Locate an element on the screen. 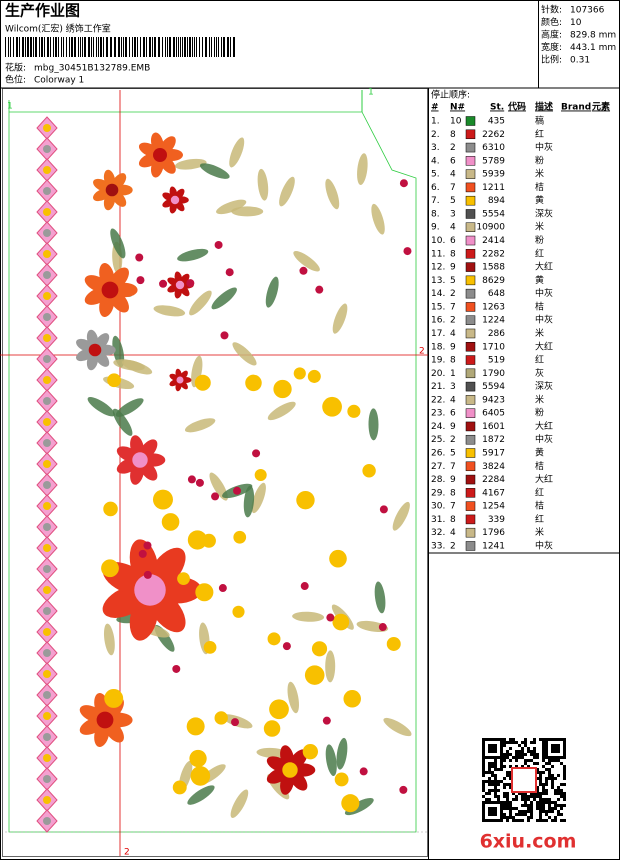 The width and height of the screenshot is (620, 860). stitches: 2284 is located at coordinates (493, 480).